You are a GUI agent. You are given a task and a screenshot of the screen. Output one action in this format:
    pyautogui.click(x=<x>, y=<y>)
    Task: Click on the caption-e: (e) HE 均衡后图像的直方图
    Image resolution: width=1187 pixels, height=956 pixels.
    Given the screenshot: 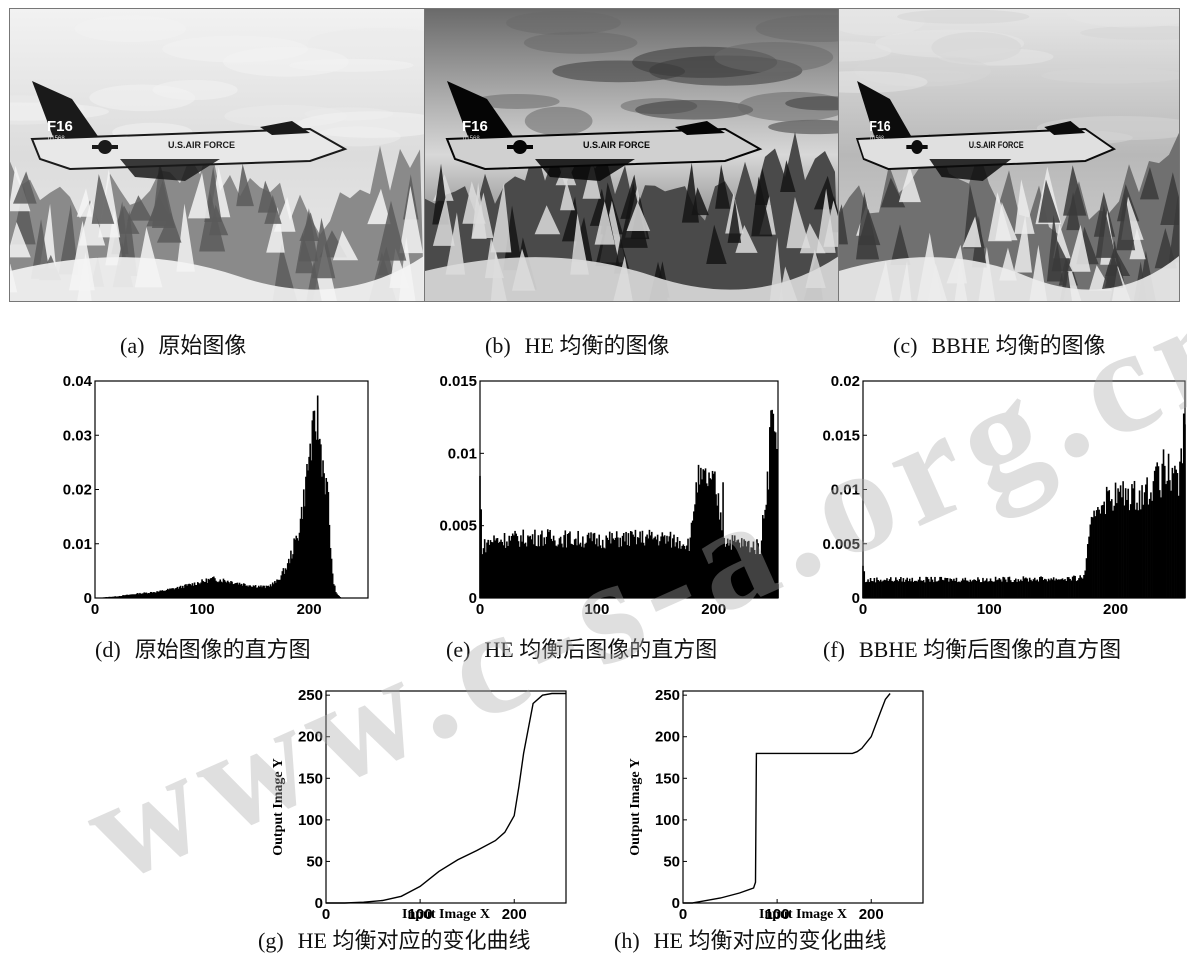 What is the action you would take?
    pyautogui.click(x=581, y=648)
    